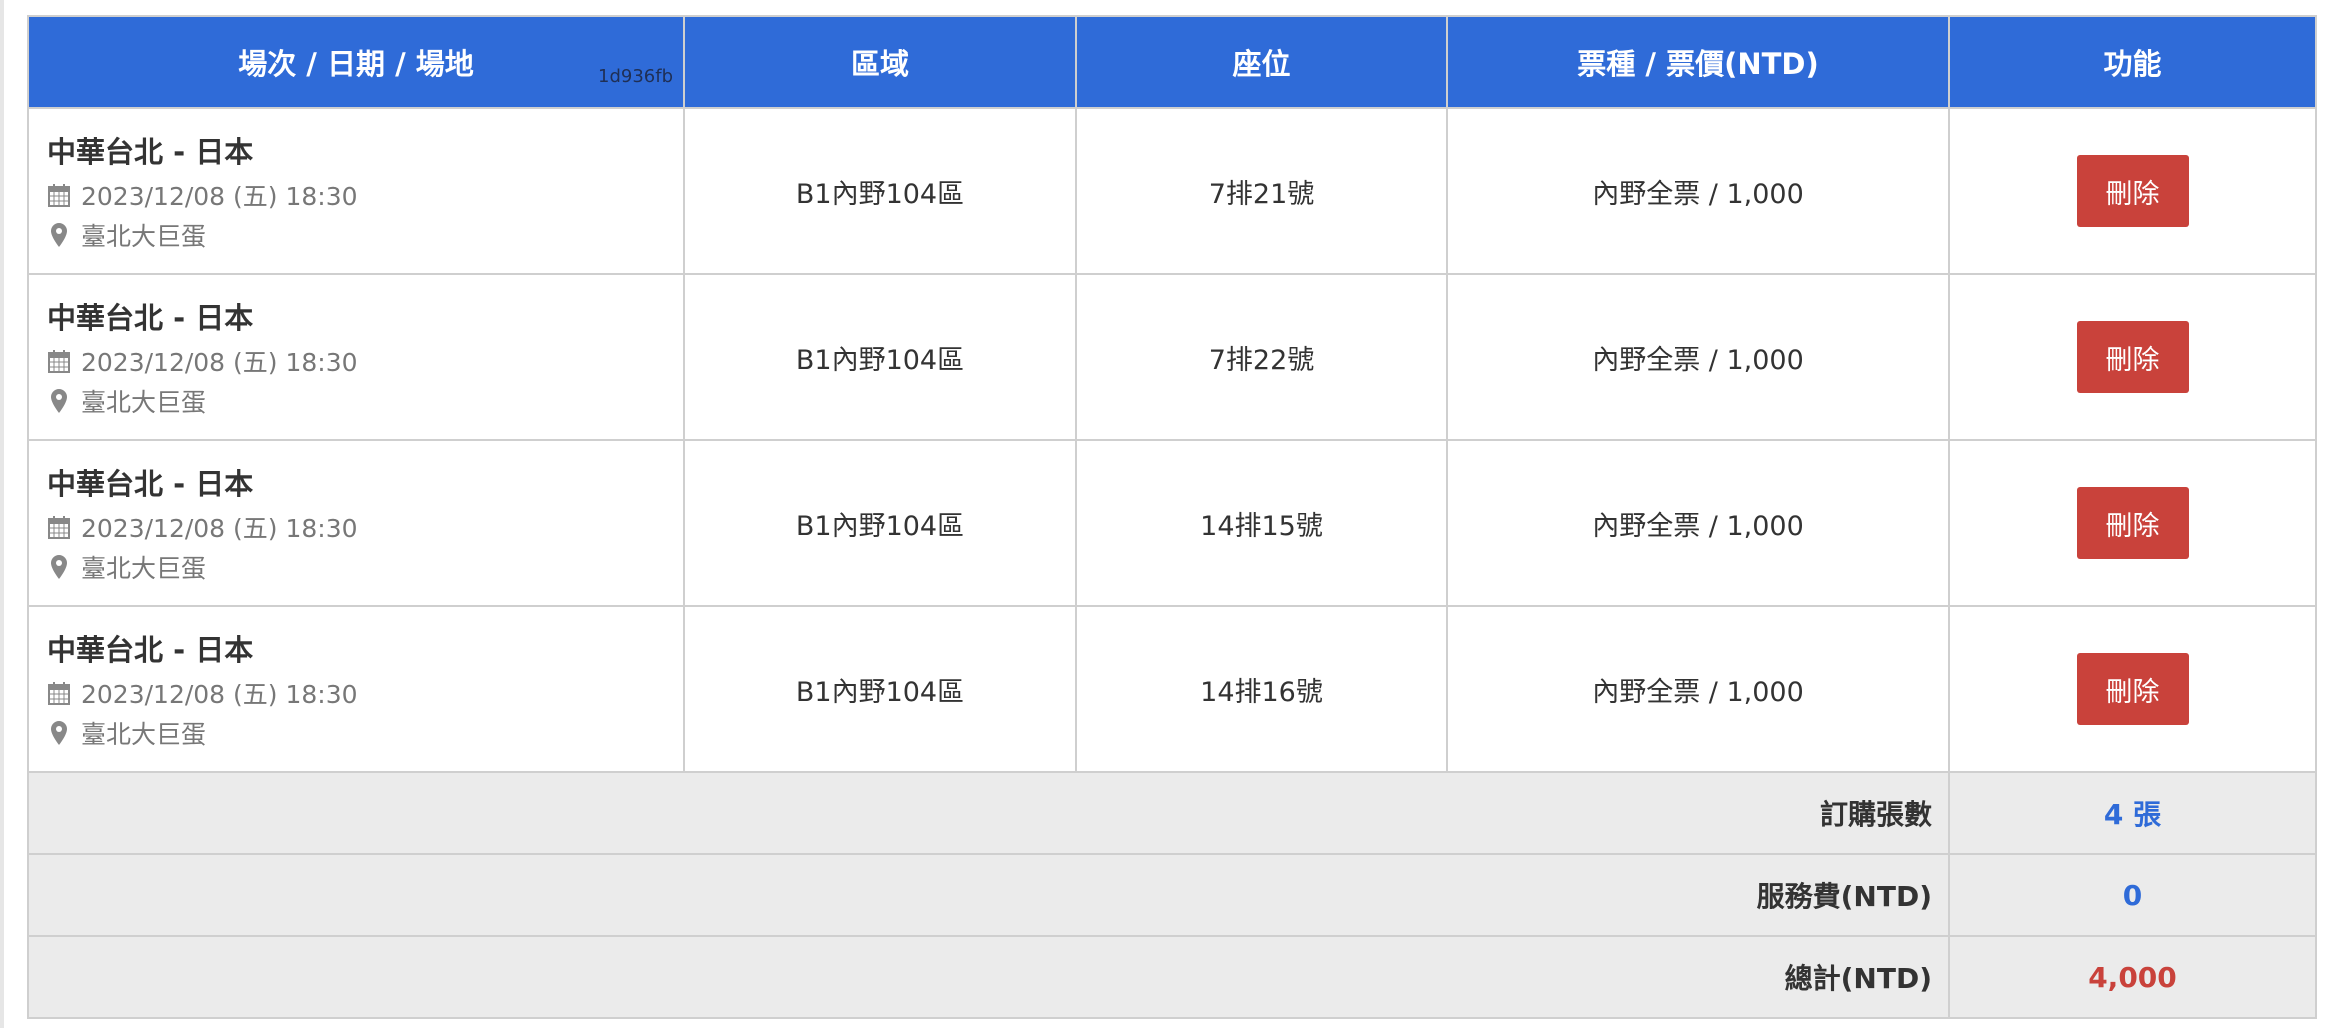  Describe the element at coordinates (1261, 523) in the screenshot. I see `seat-cell: 14排15號` at that location.